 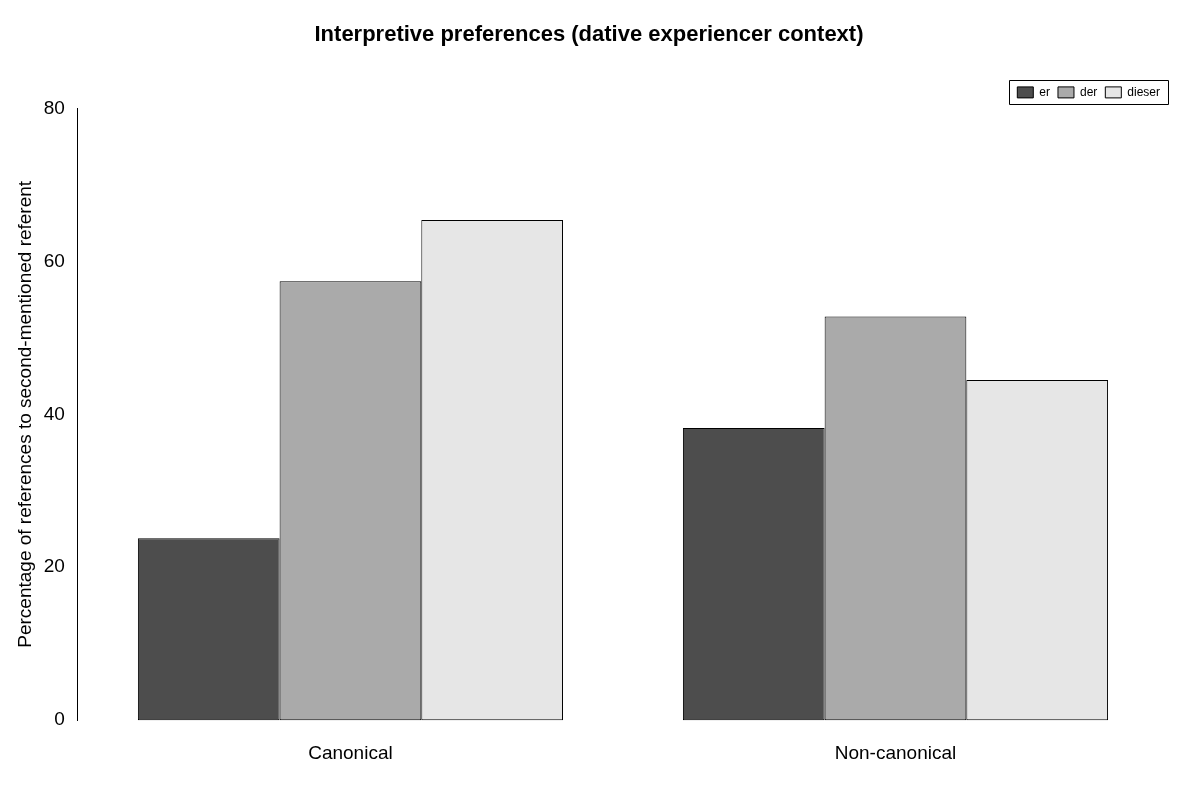 What do you see at coordinates (589, 34) in the screenshot?
I see `chart-title: Interpretive preferences (dative experiencer context)` at bounding box center [589, 34].